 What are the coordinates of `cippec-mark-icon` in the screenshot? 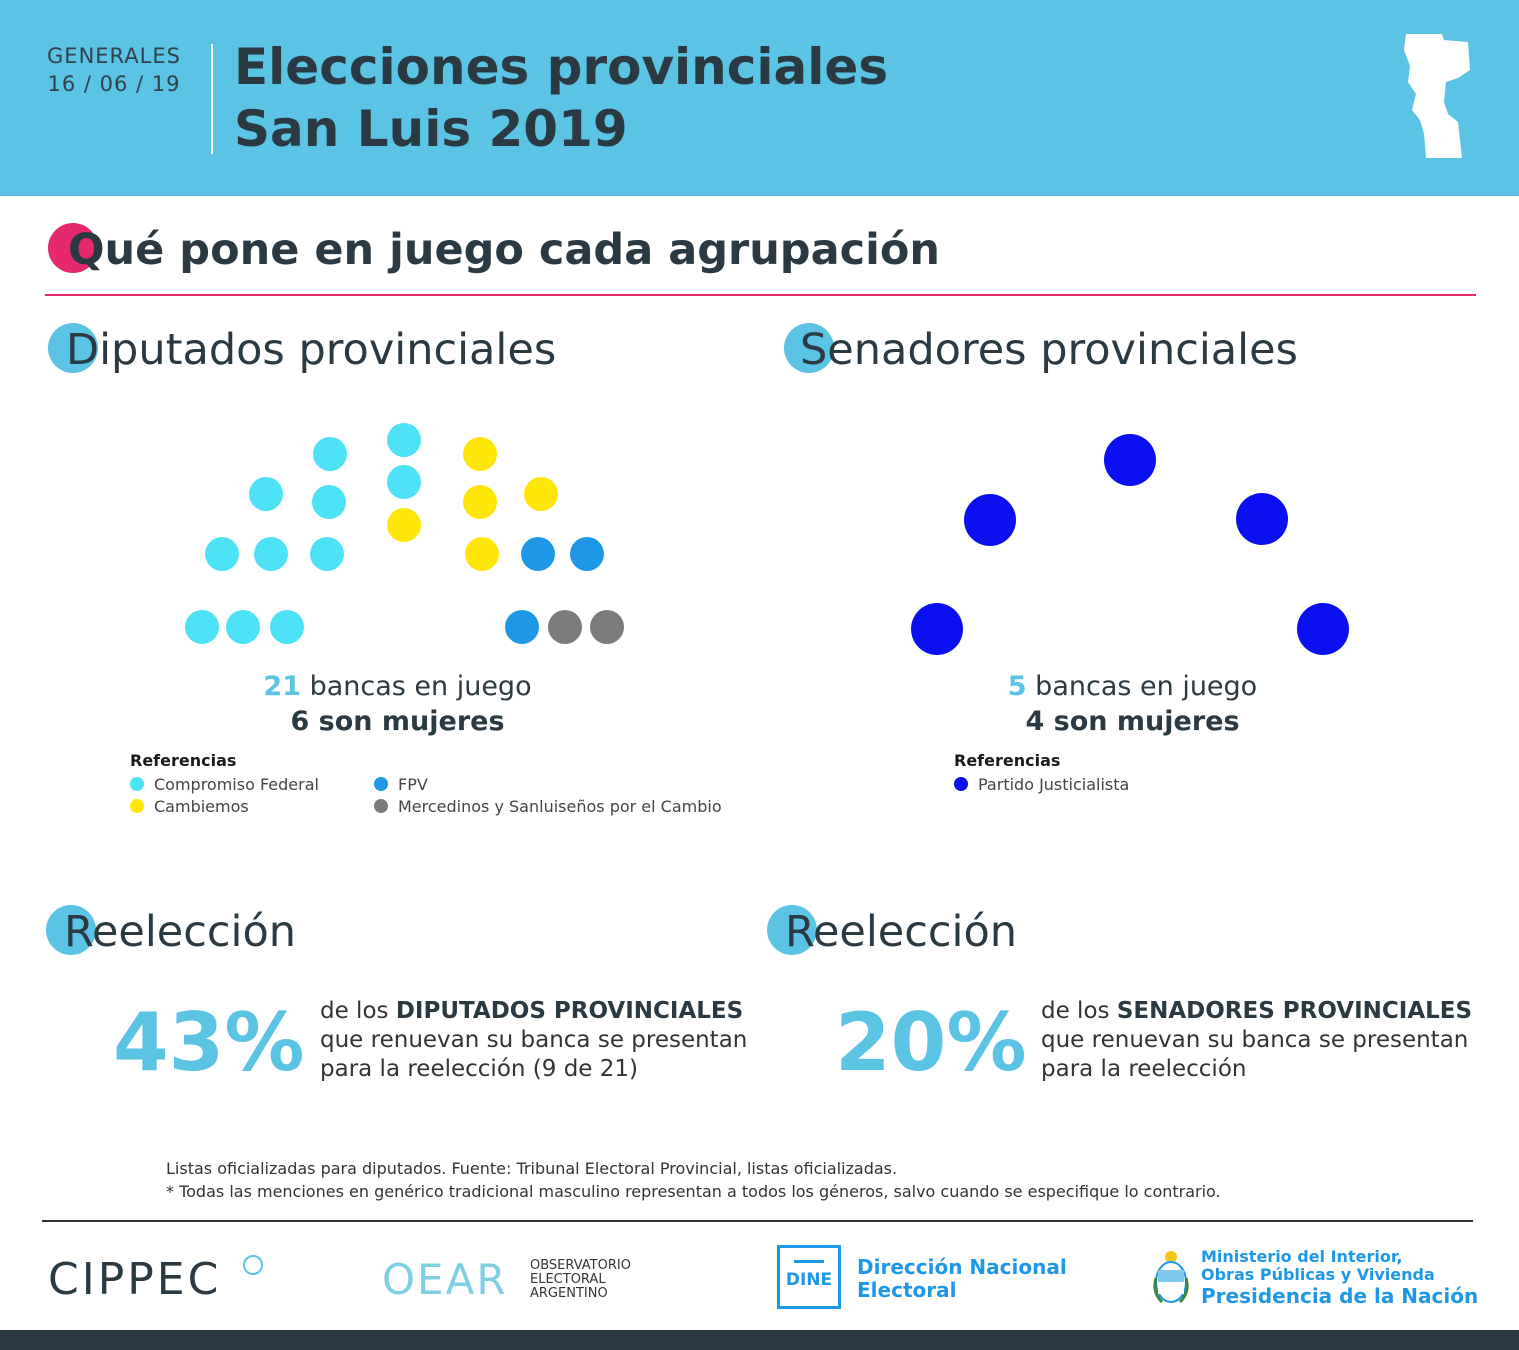 It's located at (253, 1265).